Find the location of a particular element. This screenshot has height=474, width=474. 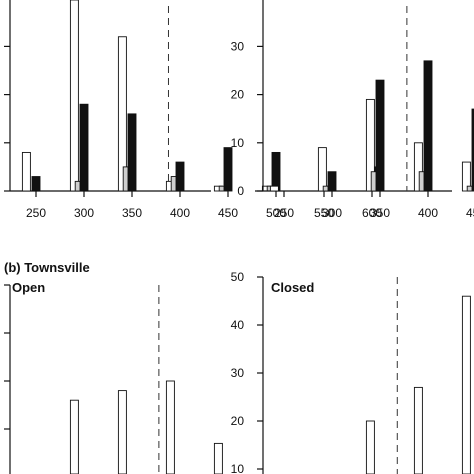

x-tick-label: 500 is located at coordinates (276, 213).